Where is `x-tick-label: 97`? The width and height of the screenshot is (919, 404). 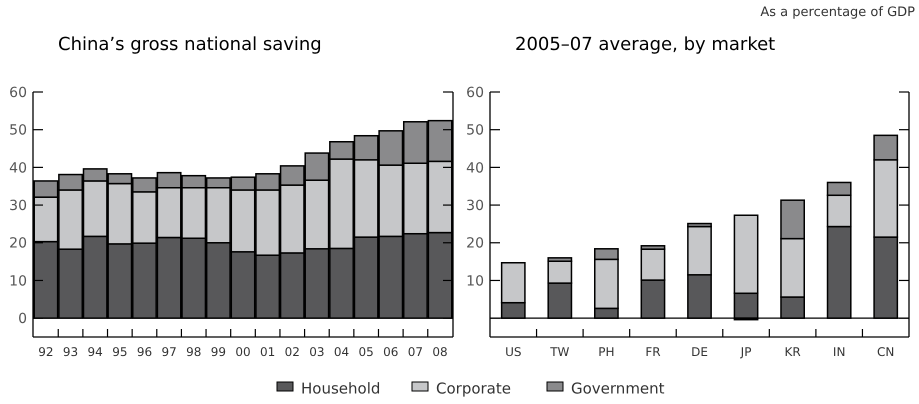 x-tick-label: 97 is located at coordinates (169, 352).